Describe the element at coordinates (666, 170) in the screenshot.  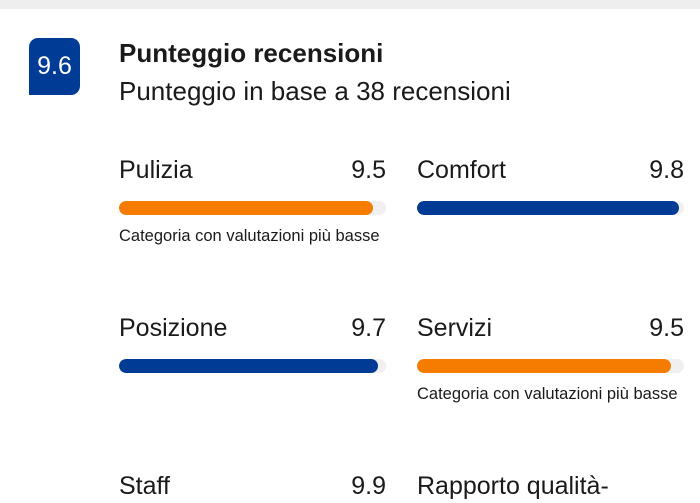
I see `category-score: 9.8` at that location.